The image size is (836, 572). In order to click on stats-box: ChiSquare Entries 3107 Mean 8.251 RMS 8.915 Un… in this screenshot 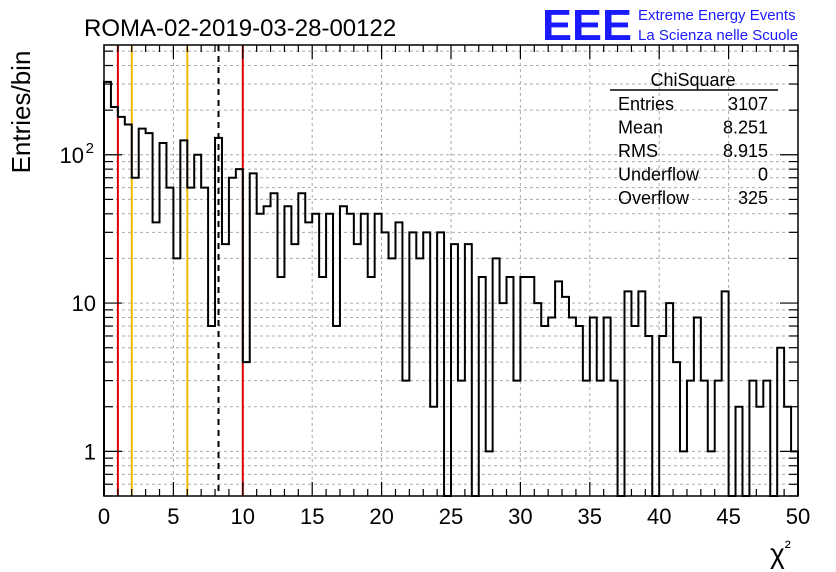, I will do `click(694, 139)`.